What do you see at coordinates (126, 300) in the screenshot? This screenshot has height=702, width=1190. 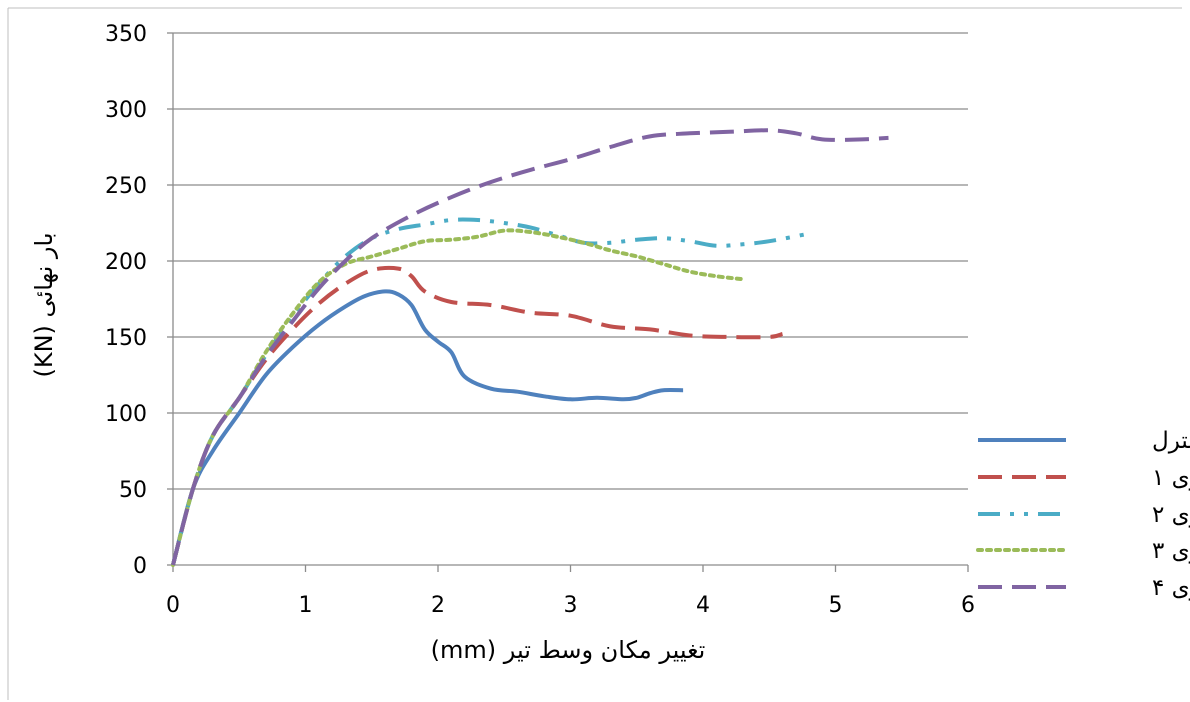 I see `y-tick-labels: 0 50 100 150 200 250 300 350` at bounding box center [126, 300].